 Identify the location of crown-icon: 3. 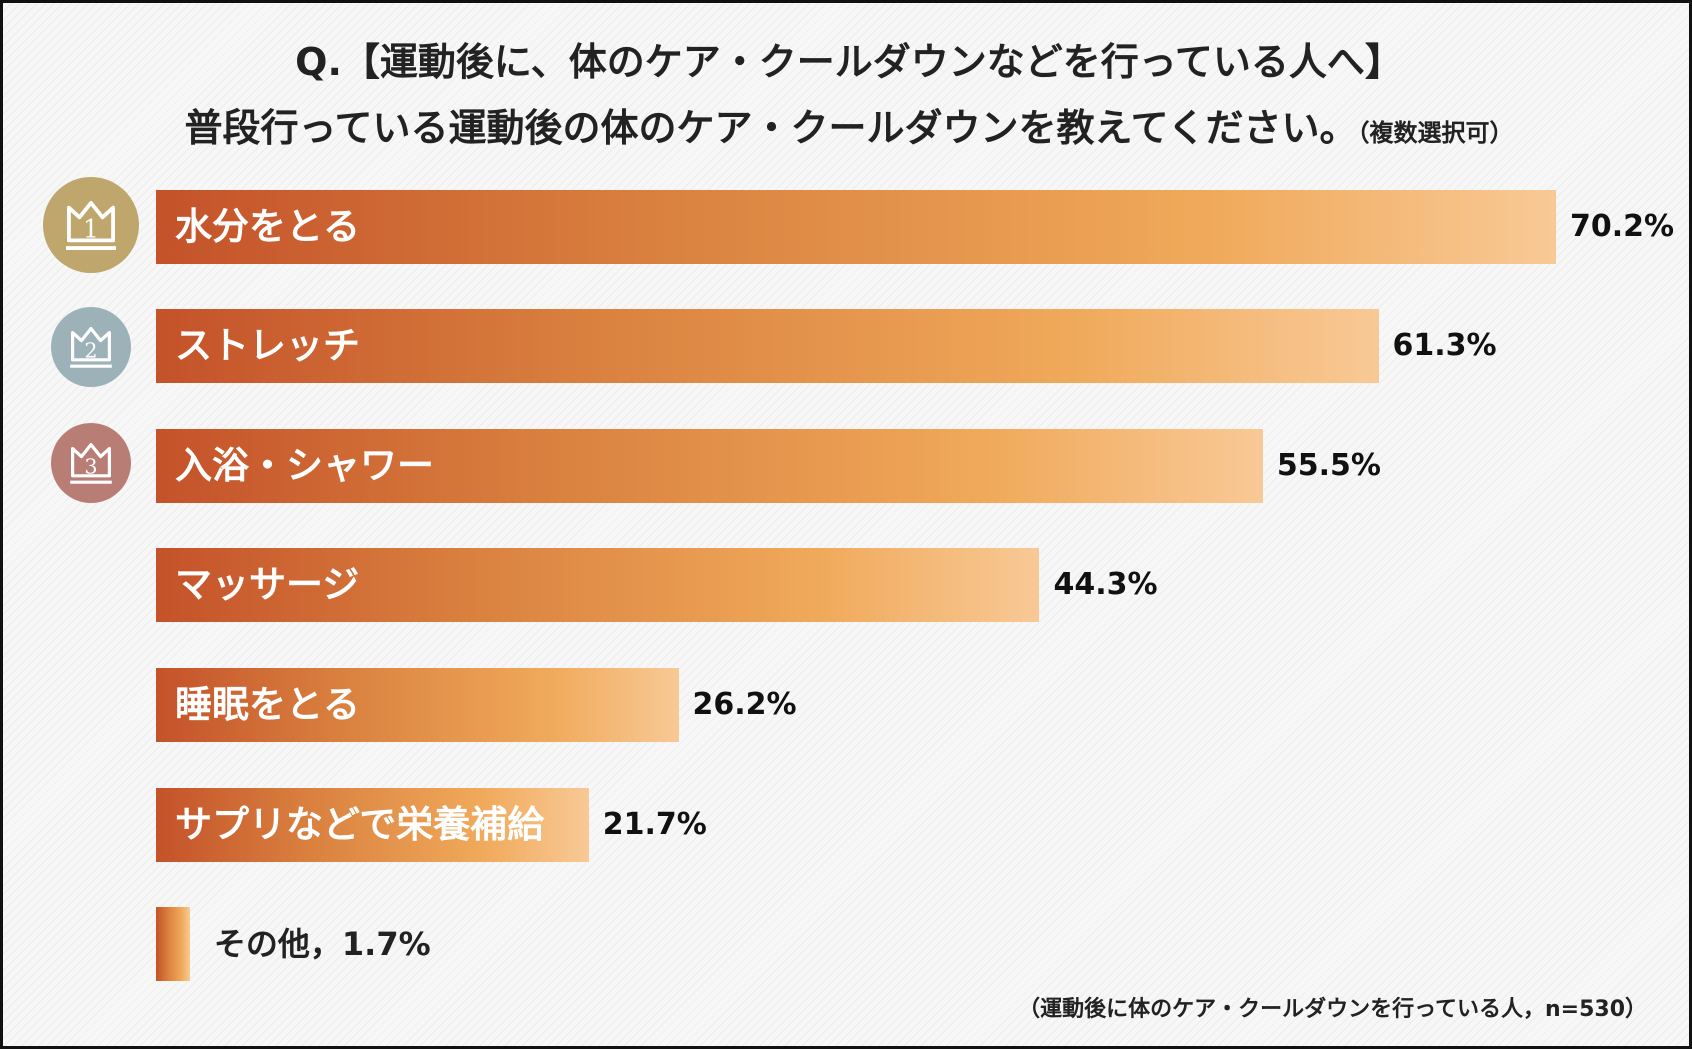
(91, 463).